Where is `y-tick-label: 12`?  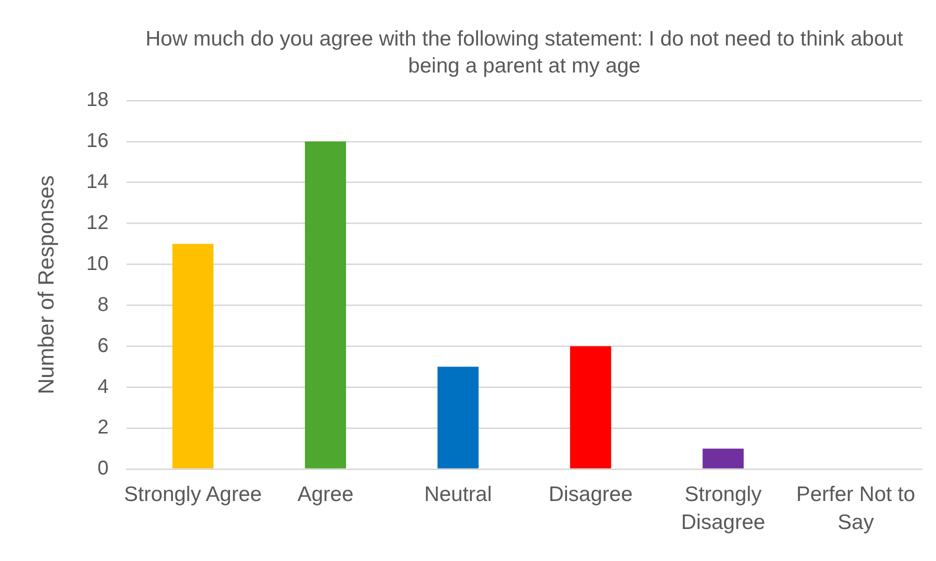
y-tick-label: 12 is located at coordinates (97, 223).